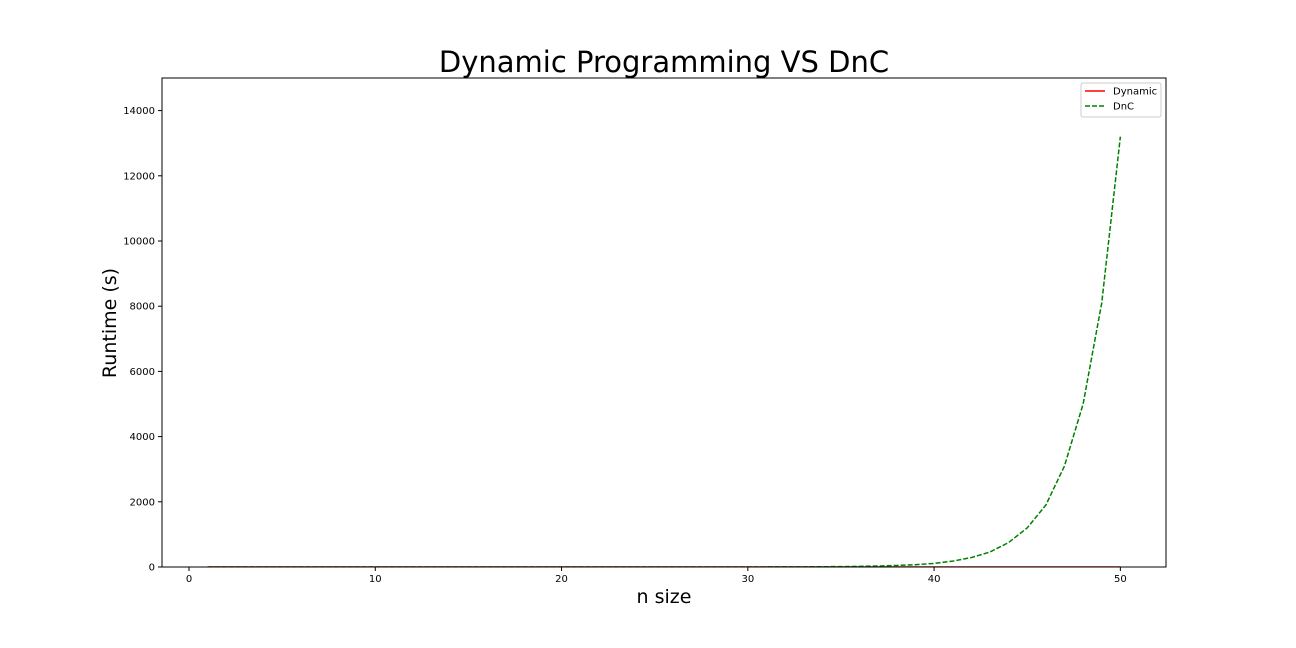  I want to click on x-tick-label: 10, so click(375, 579).